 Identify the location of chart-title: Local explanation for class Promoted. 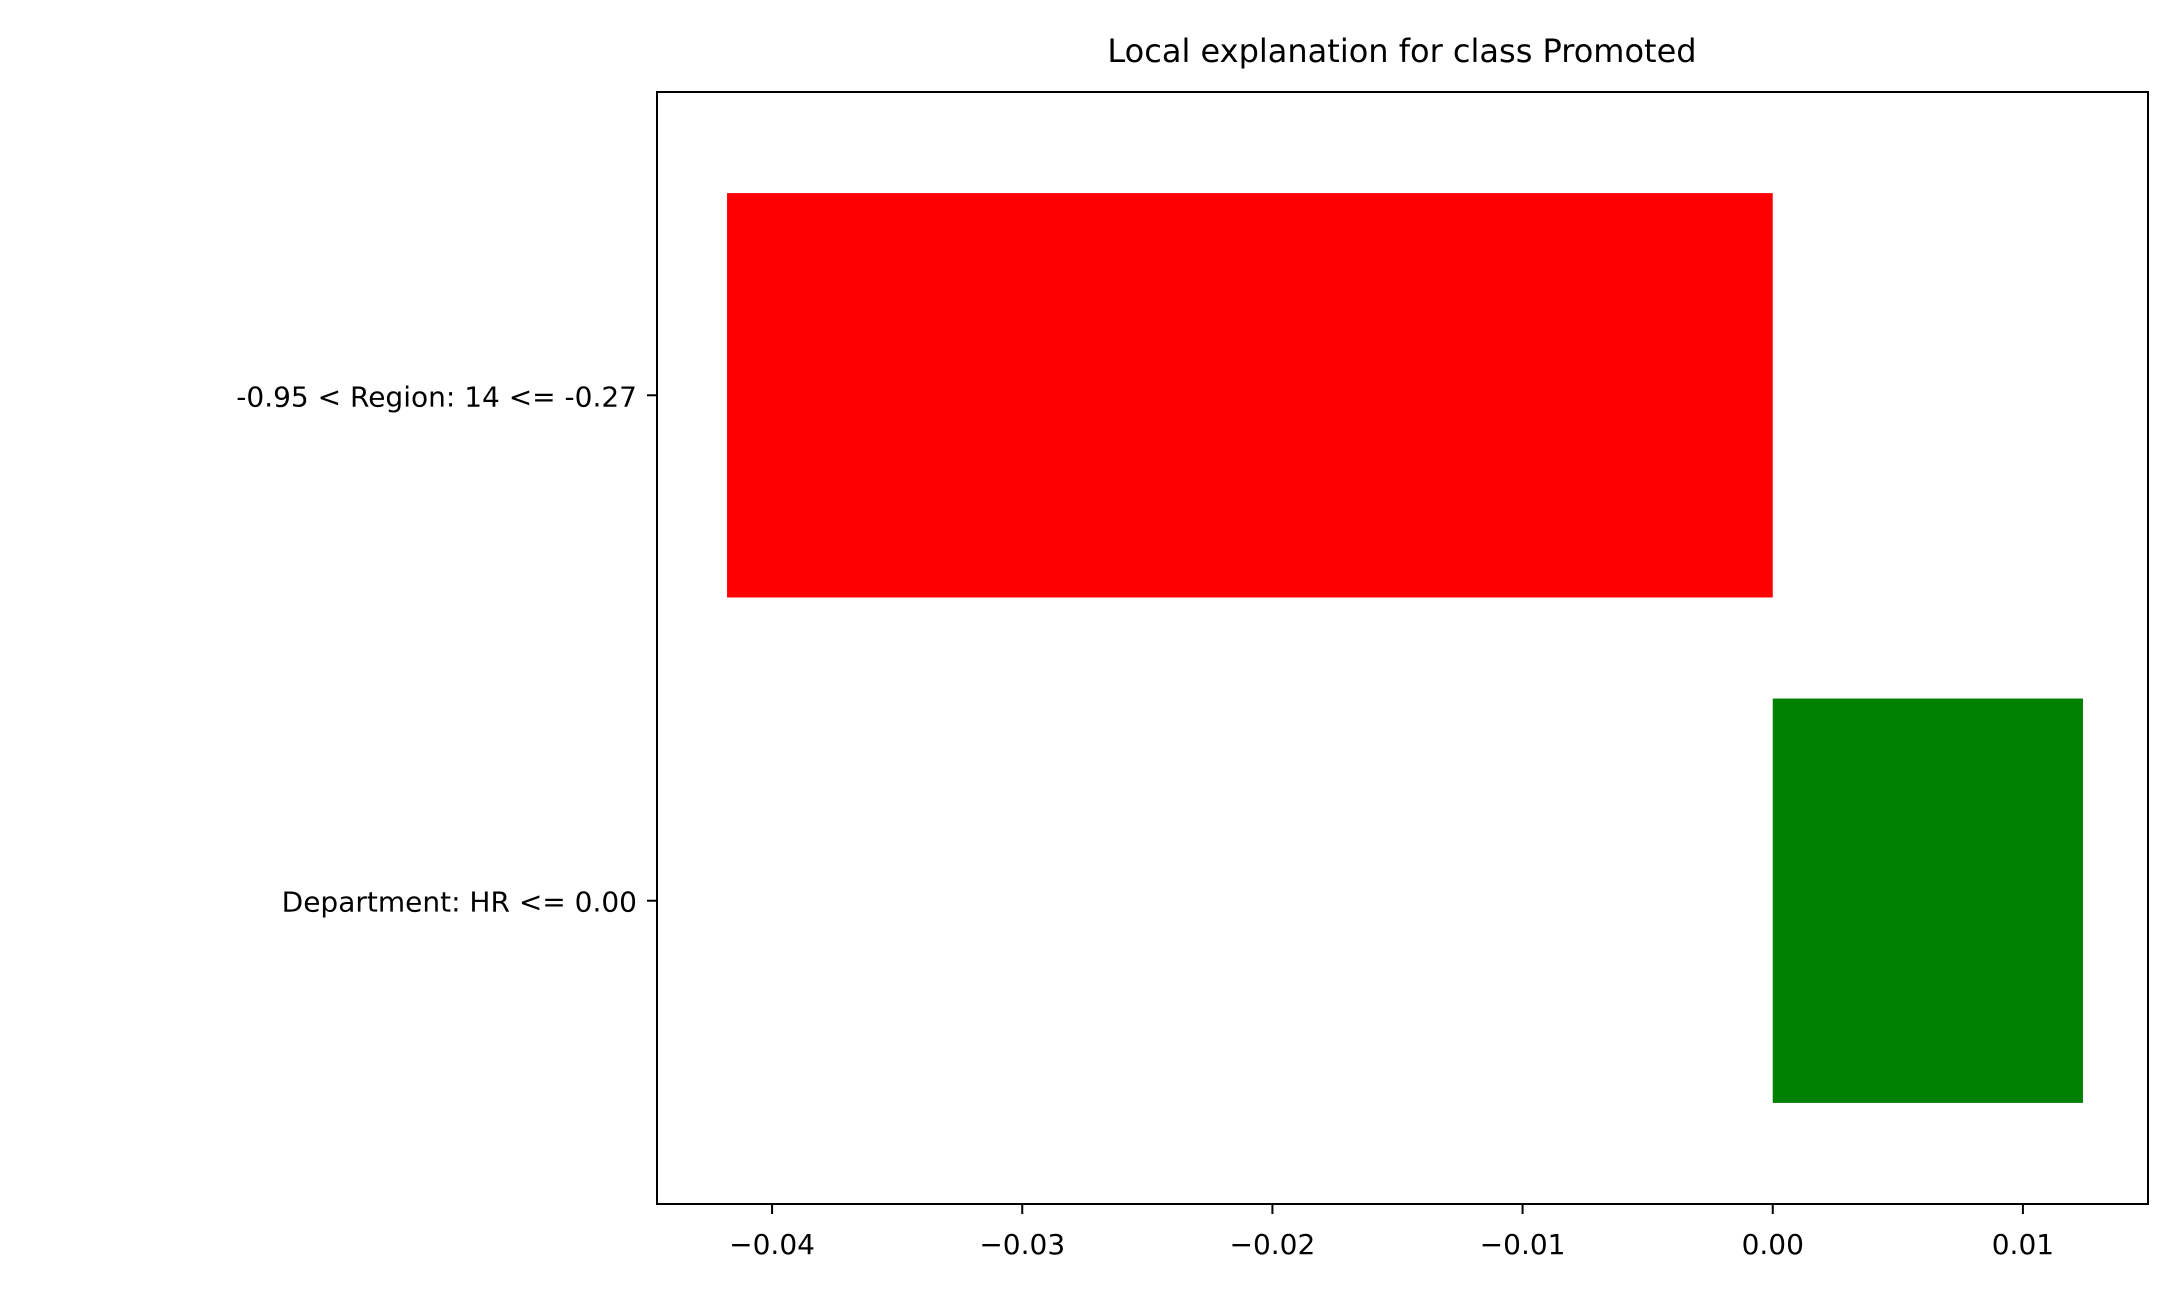
(1401, 51).